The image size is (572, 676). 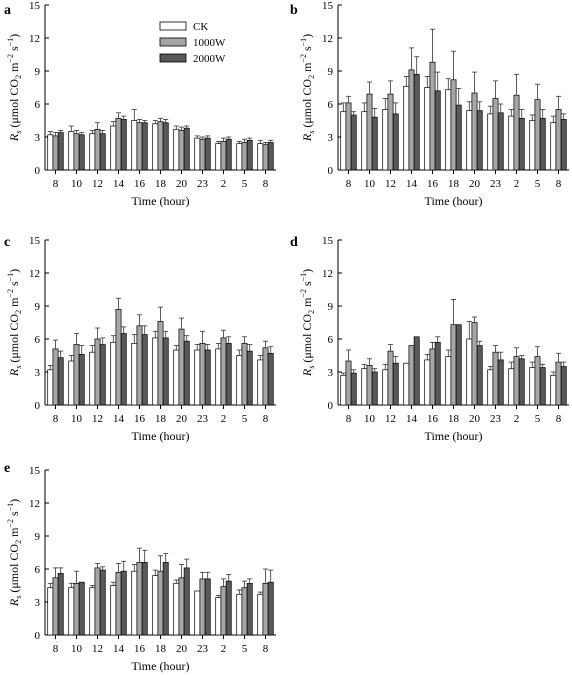 What do you see at coordinates (209, 43) in the screenshot?
I see `legend-label: 1000W` at bounding box center [209, 43].